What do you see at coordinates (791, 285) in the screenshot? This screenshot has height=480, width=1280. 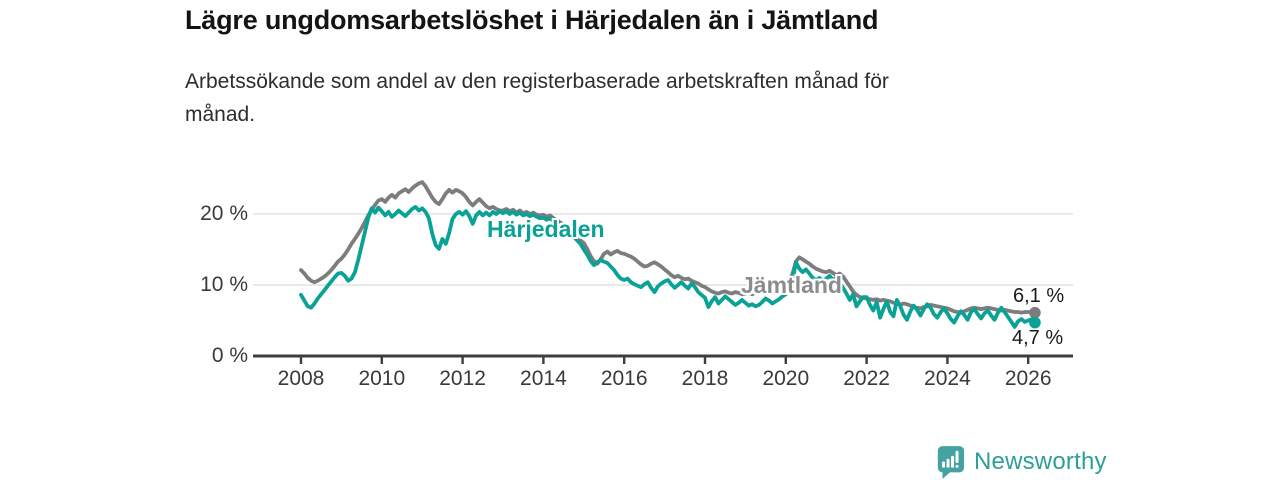 I see `series-label-jamtland: Jämtland` at bounding box center [791, 285].